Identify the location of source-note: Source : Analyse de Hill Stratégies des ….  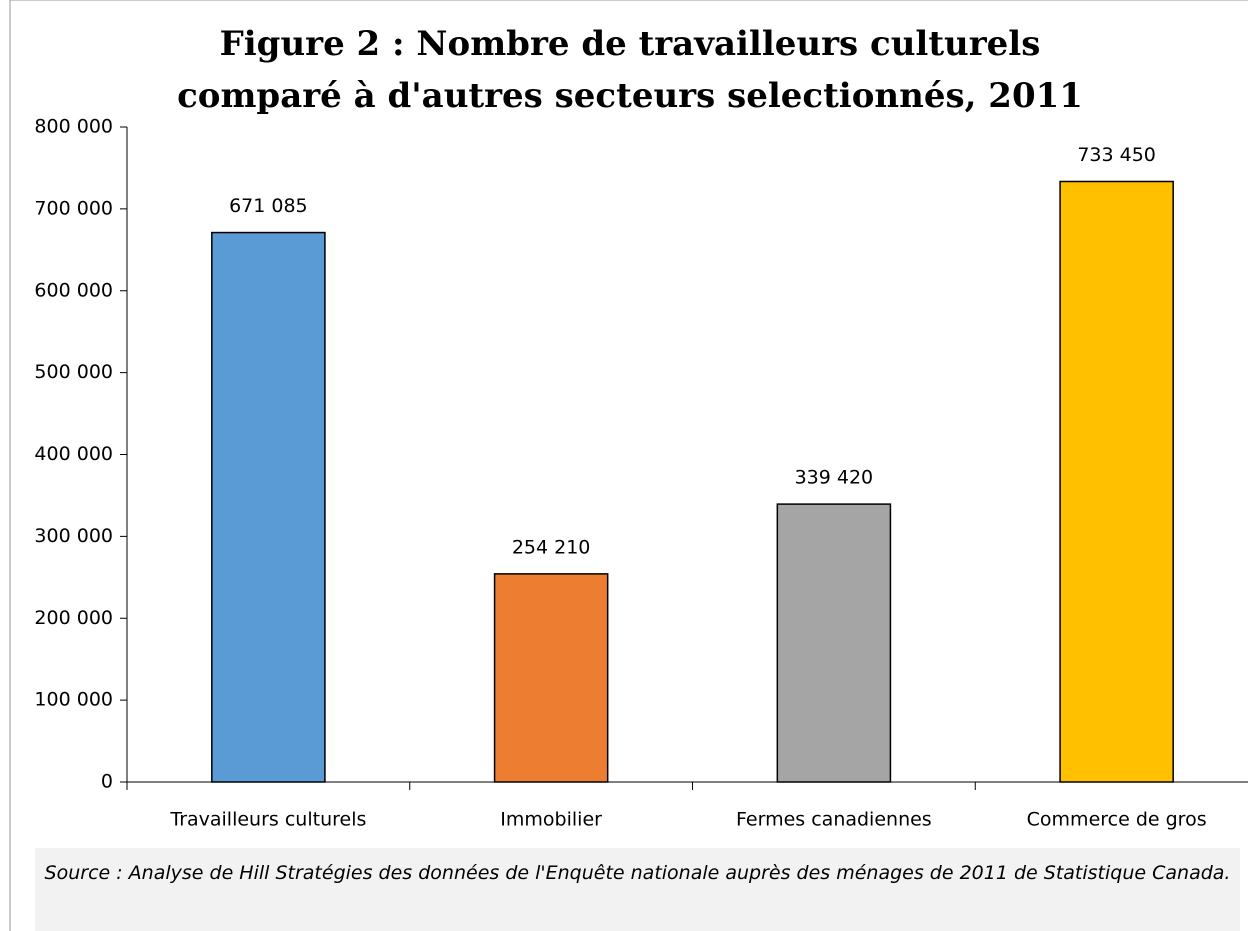
(637, 889).